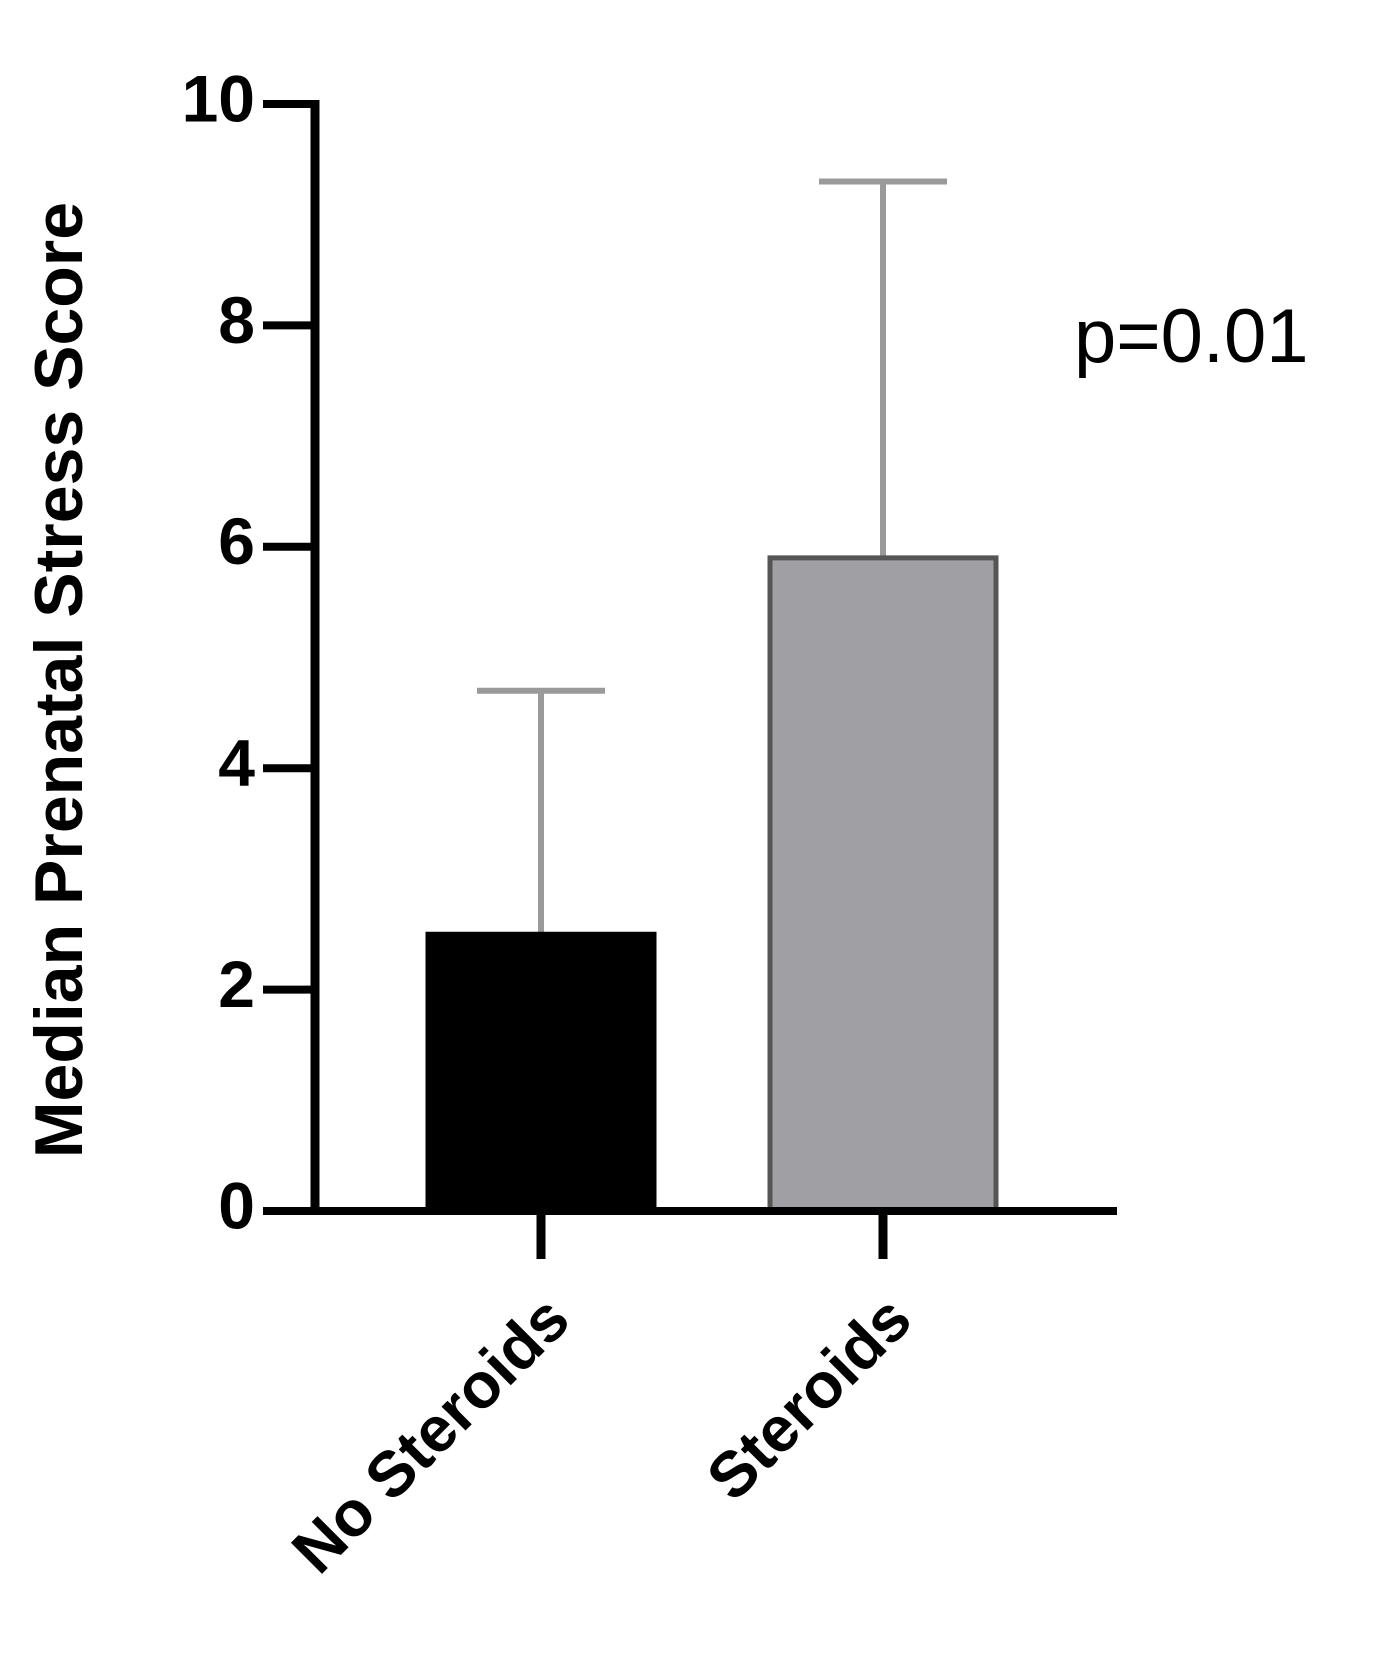 This screenshot has height=1673, width=1379. I want to click on y-tick-label: 4, so click(236, 763).